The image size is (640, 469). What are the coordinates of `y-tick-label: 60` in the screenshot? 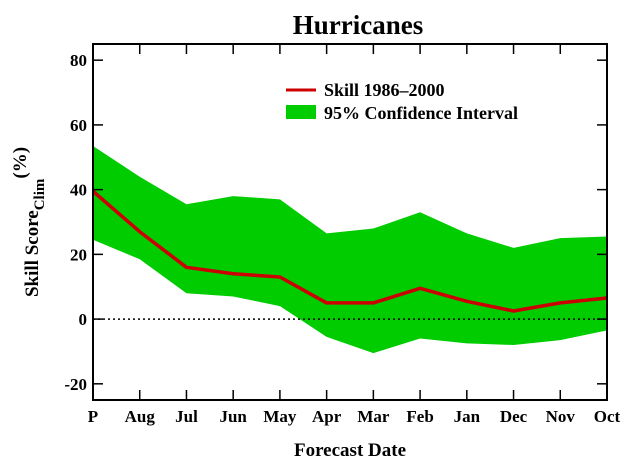 It's located at (78, 125).